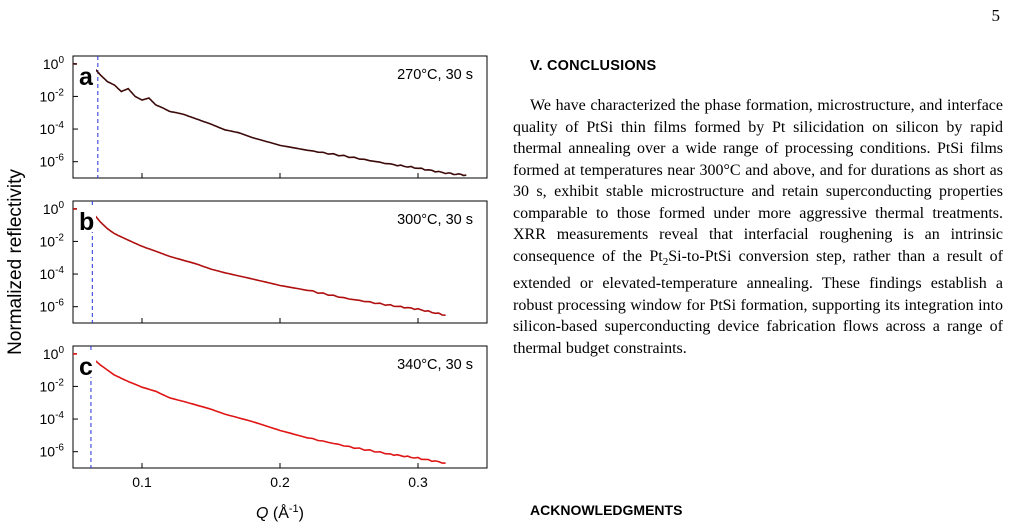  What do you see at coordinates (418, 482) in the screenshot?
I see `x-tick-label: 0.3` at bounding box center [418, 482].